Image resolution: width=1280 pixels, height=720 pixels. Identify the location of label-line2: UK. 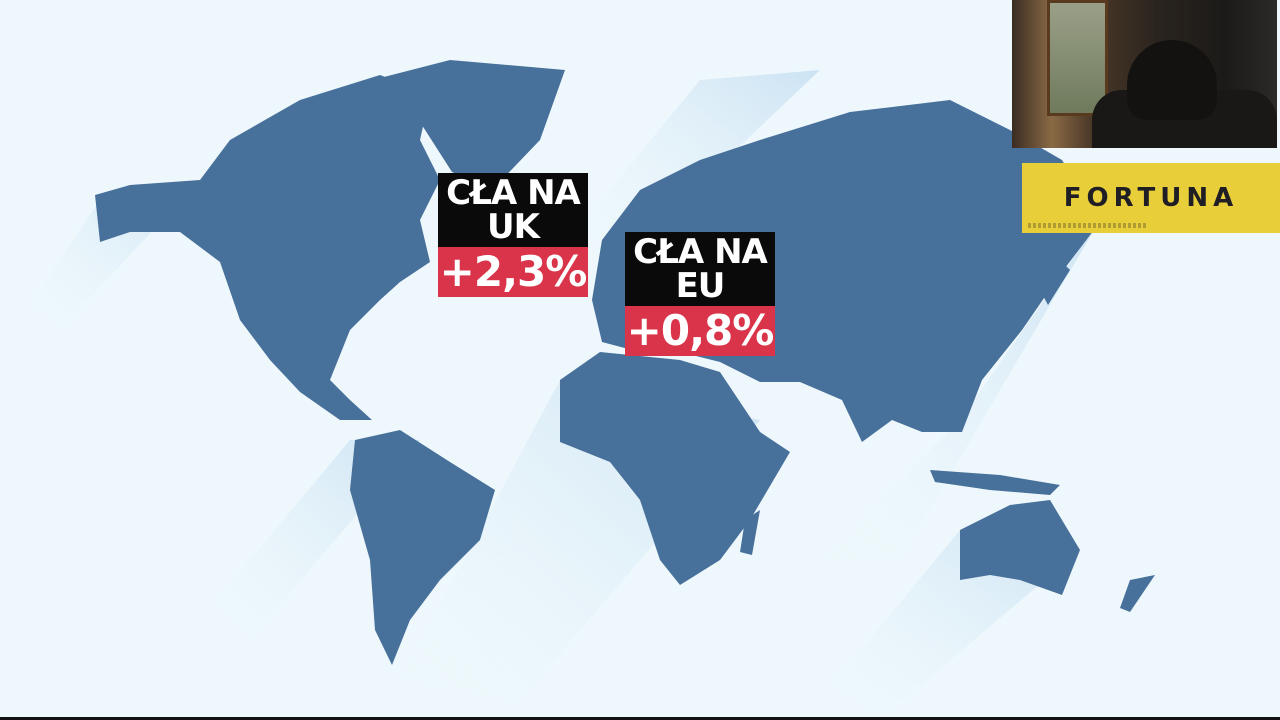
(513, 227).